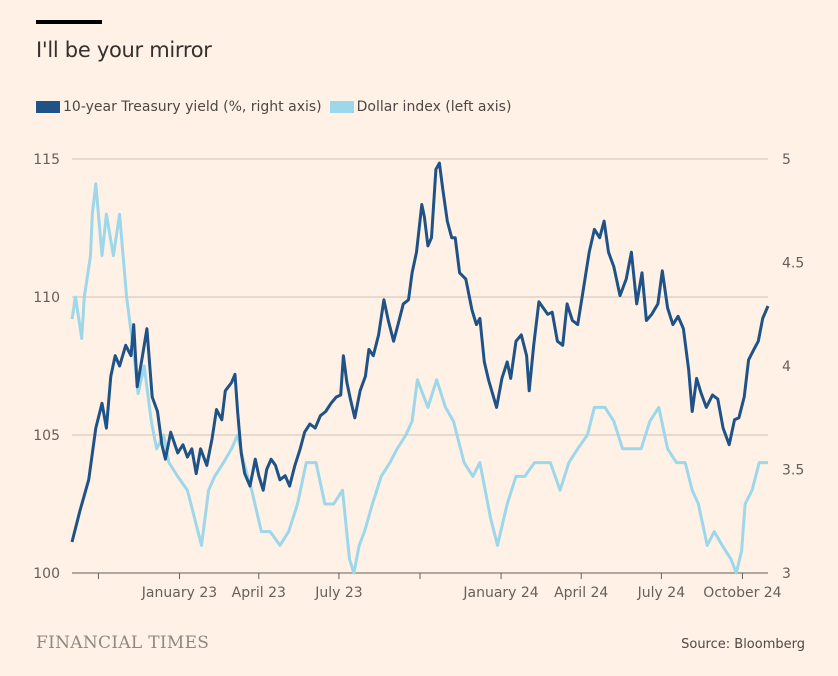 The height and width of the screenshot is (676, 838). What do you see at coordinates (69, 22) in the screenshot?
I see `ft-top-rule` at bounding box center [69, 22].